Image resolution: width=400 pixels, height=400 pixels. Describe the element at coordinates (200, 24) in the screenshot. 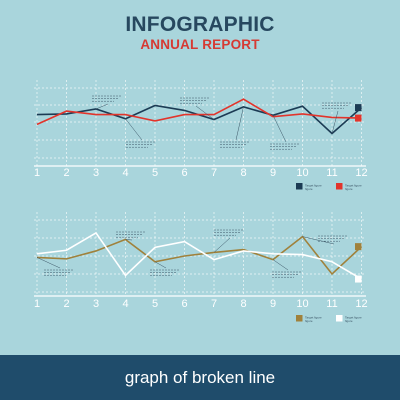

I see `infographic-title: INFOGRAPHIC` at that location.